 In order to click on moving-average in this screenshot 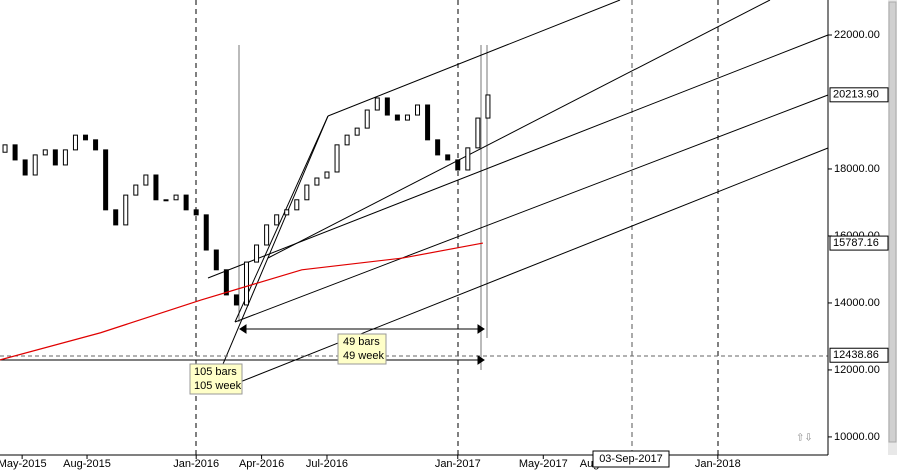, I will do `click(242, 301)`.